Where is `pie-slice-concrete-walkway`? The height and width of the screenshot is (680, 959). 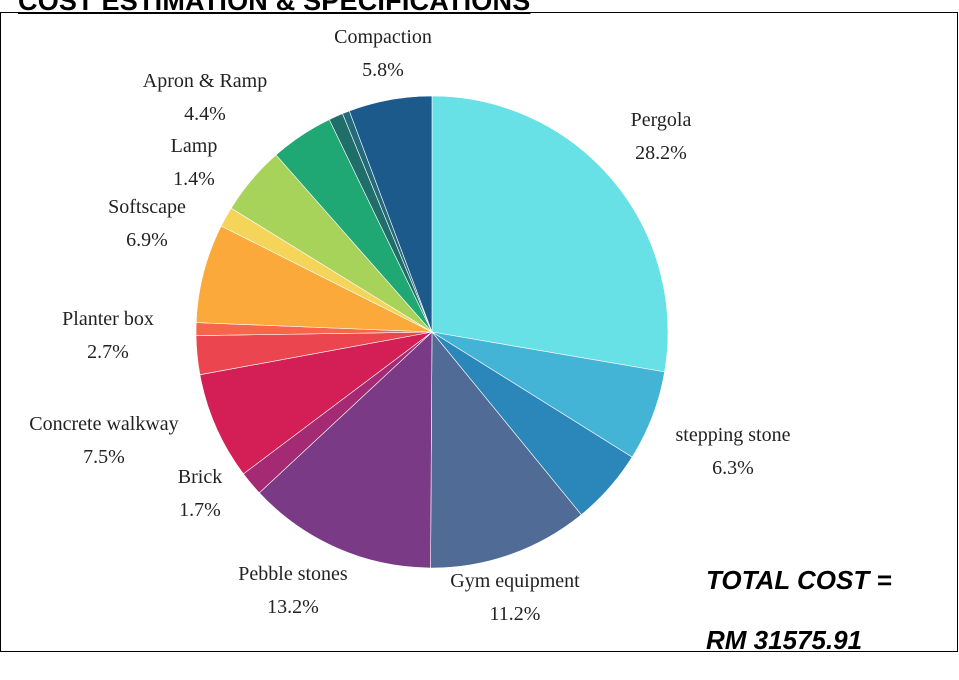
pie-slice-concrete-walkway is located at coordinates (316, 403).